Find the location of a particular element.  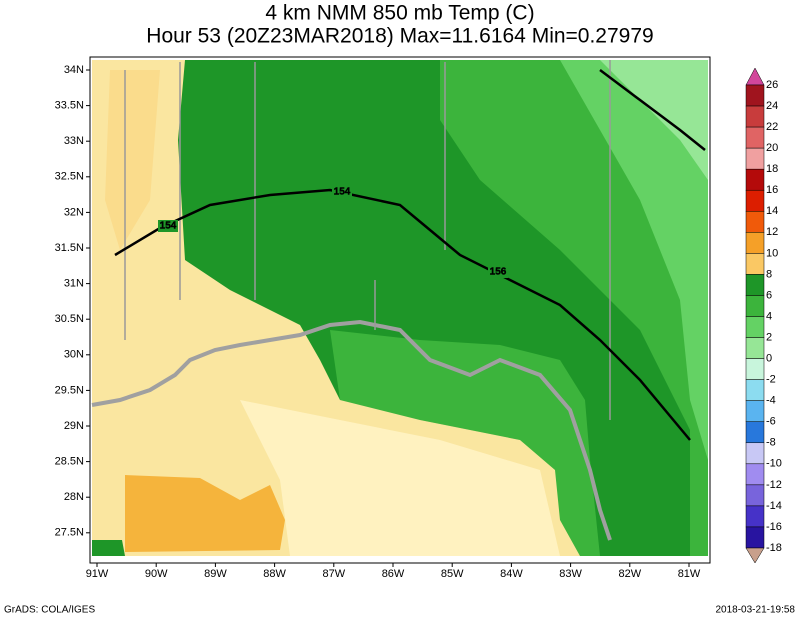

colorbar-label: 4 is located at coordinates (769, 316).